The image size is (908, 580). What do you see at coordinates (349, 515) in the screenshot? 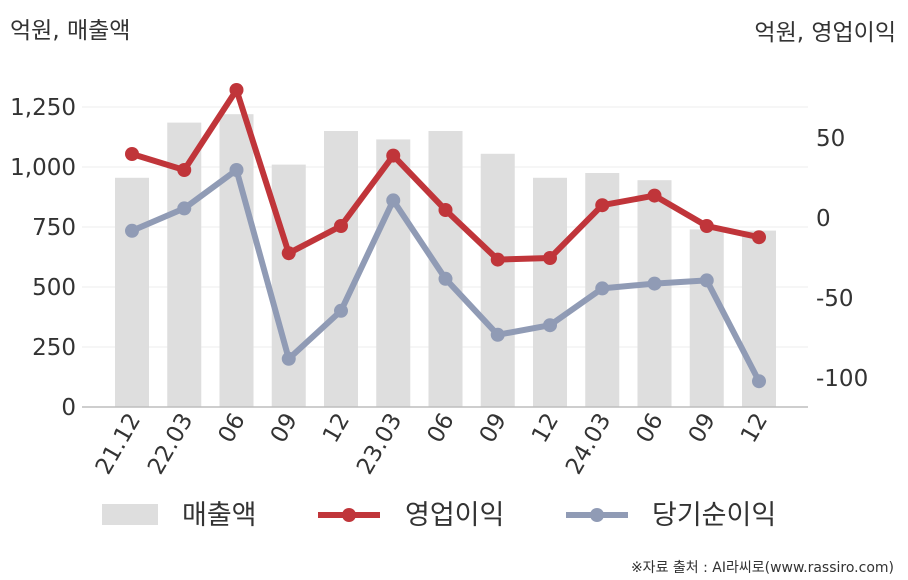
I see `legend-operating-profit-marker` at bounding box center [349, 515].